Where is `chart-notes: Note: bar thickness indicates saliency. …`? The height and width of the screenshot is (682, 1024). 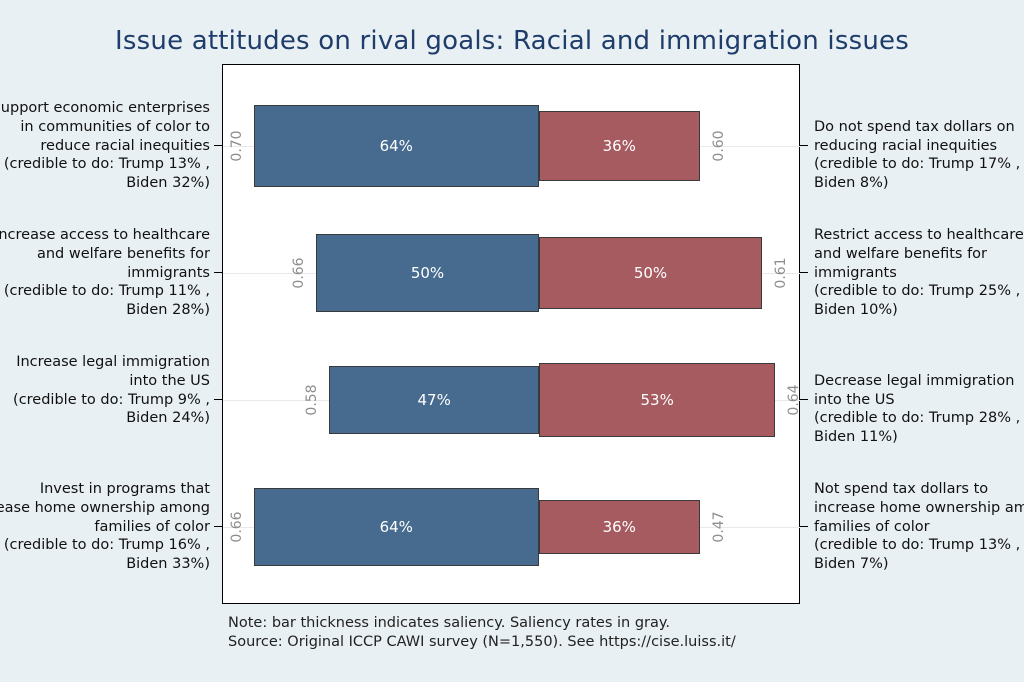
chart-notes: Note: bar thickness indicates saliency. … is located at coordinates (482, 633).